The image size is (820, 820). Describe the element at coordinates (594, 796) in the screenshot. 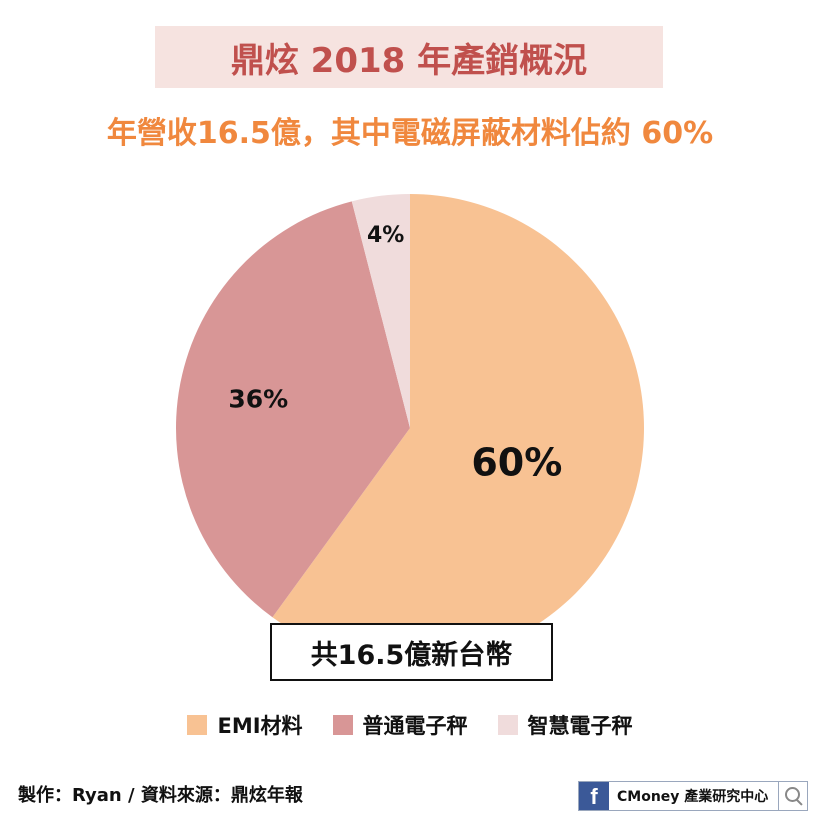

I see `facebook-icon: f` at that location.